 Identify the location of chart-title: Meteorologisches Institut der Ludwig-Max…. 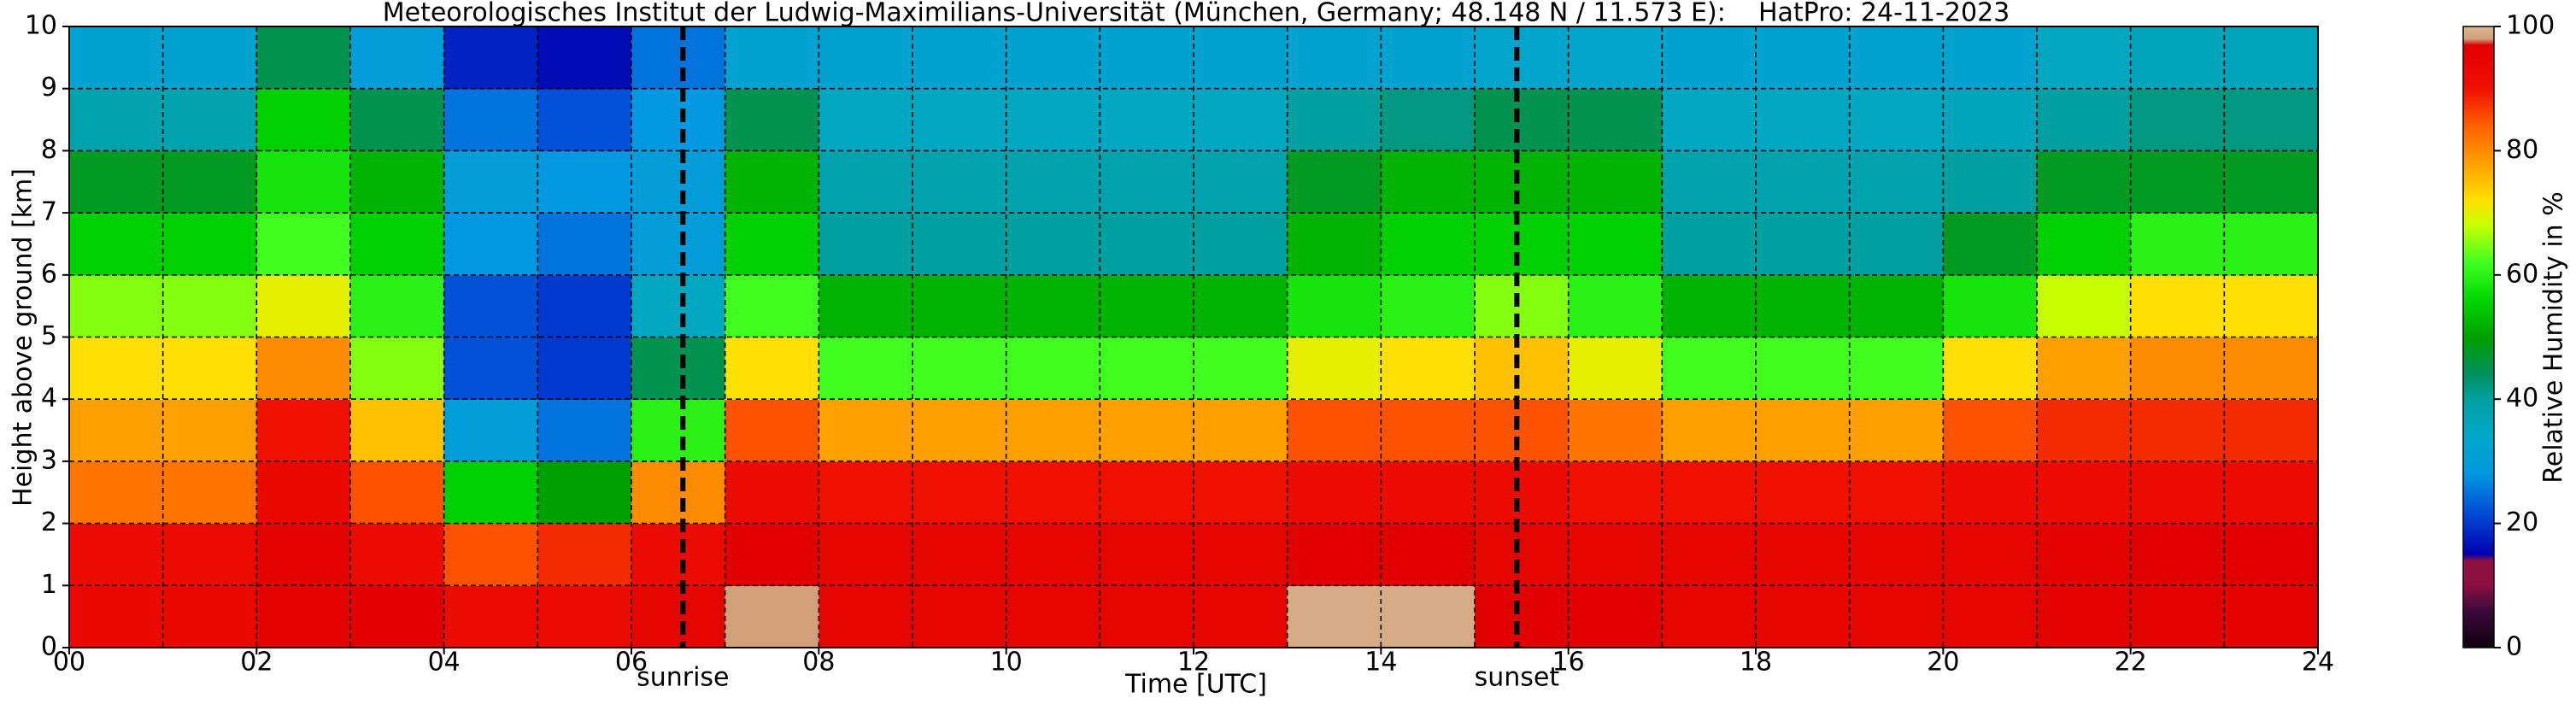
(1196, 14).